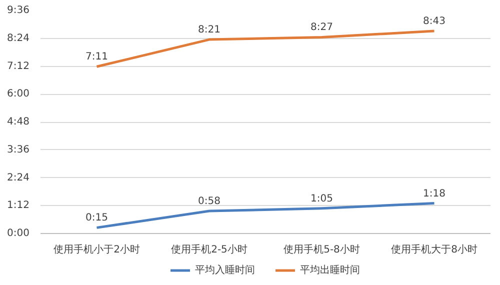 This screenshot has width=500, height=285. I want to click on data-label: 0:58, so click(209, 202).